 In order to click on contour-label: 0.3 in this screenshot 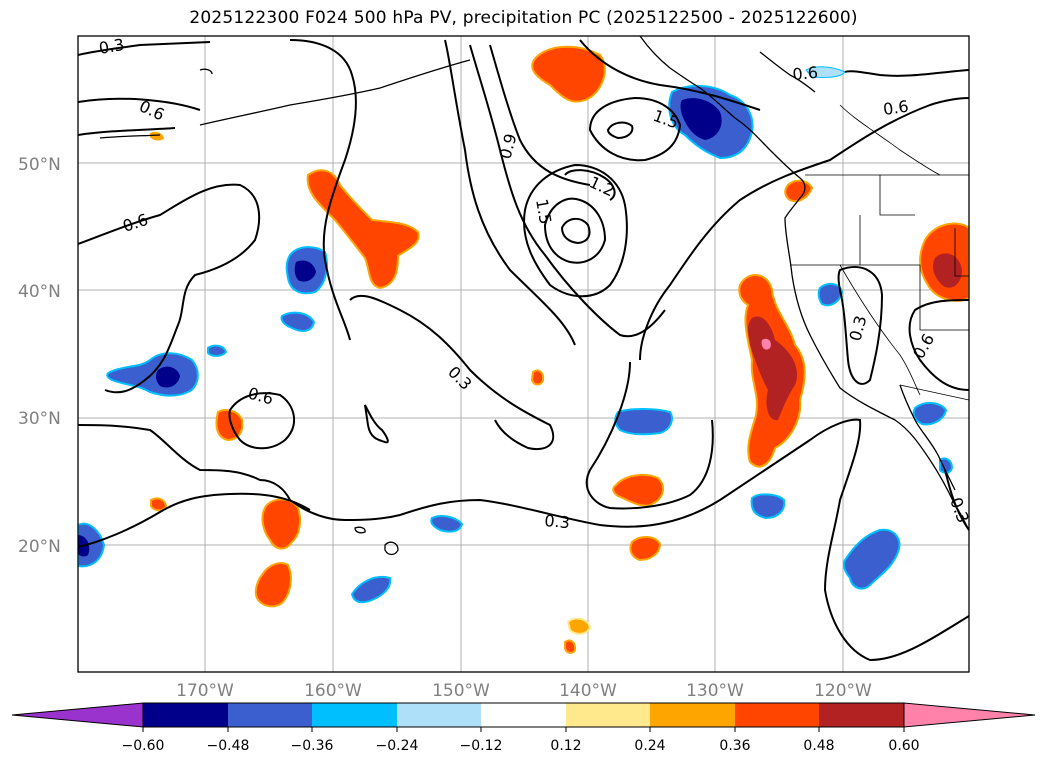, I will do `click(111, 46)`.